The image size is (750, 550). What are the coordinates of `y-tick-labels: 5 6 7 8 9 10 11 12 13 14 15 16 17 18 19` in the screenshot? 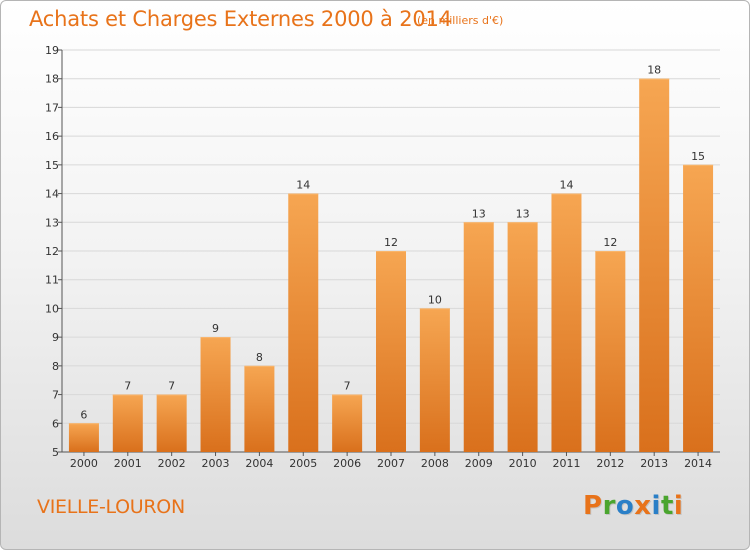 It's located at (52, 251).